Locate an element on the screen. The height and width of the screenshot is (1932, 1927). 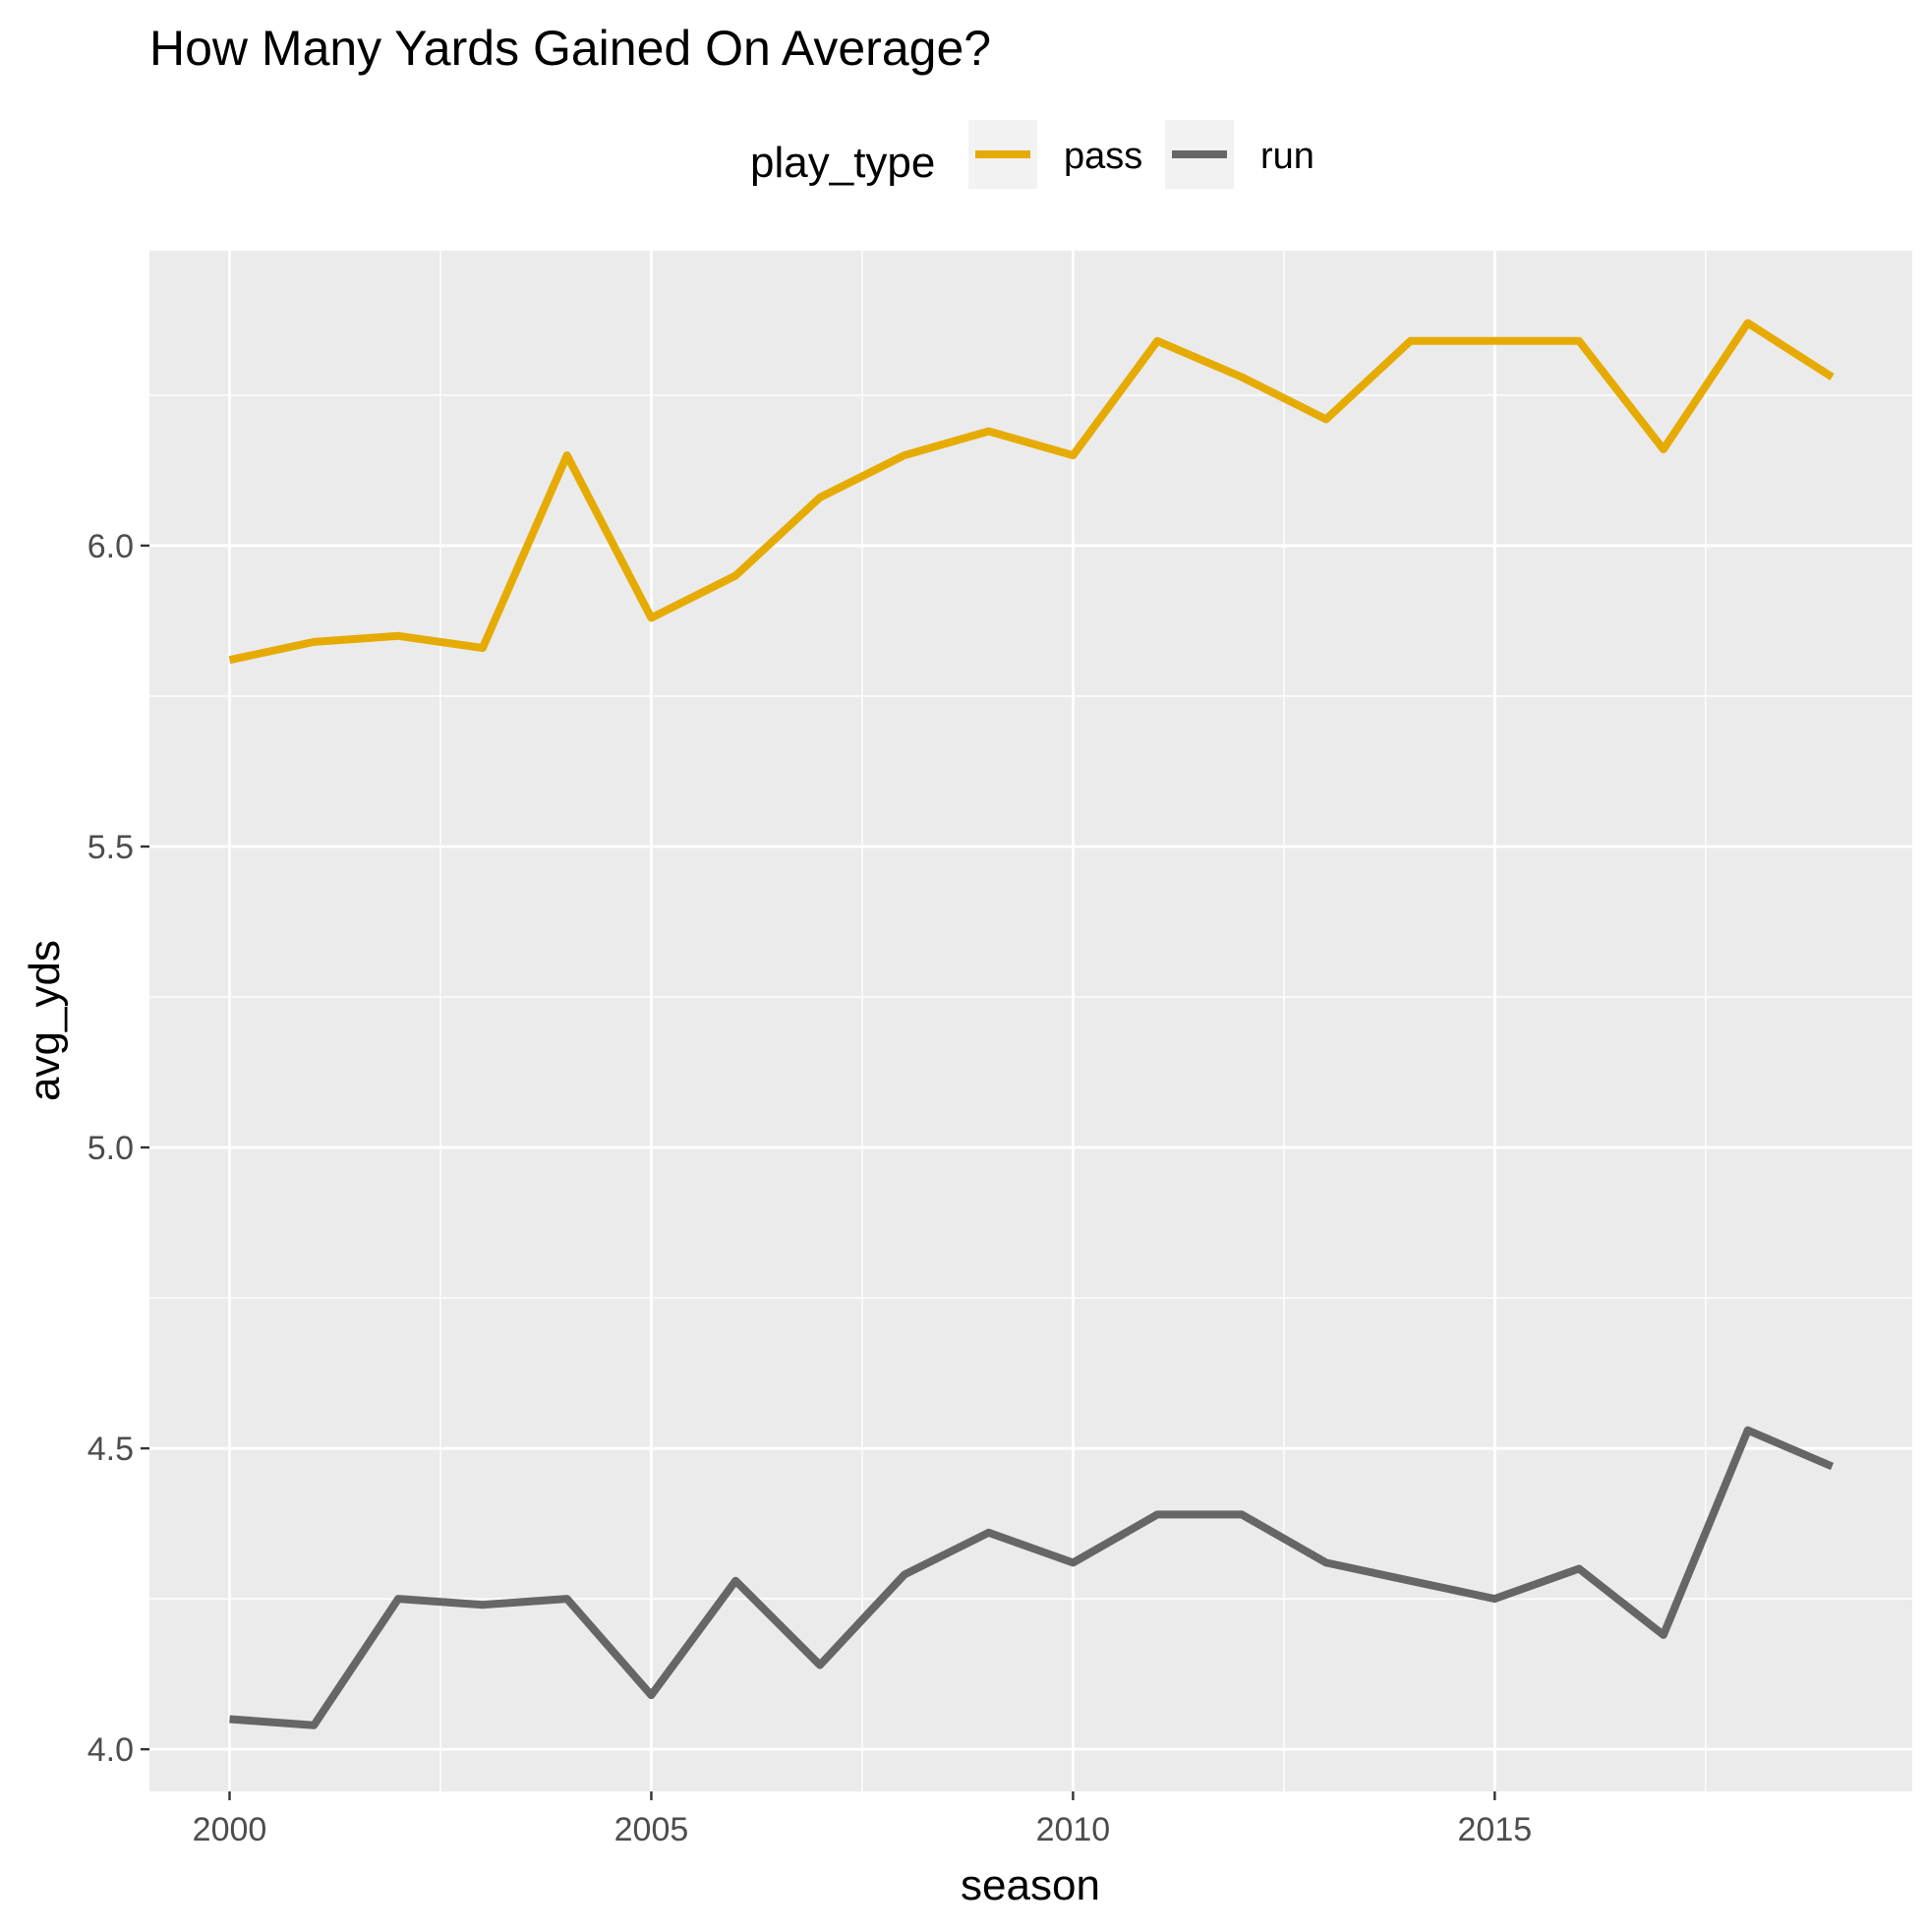
x-tick-label: 2005 is located at coordinates (651, 1829).